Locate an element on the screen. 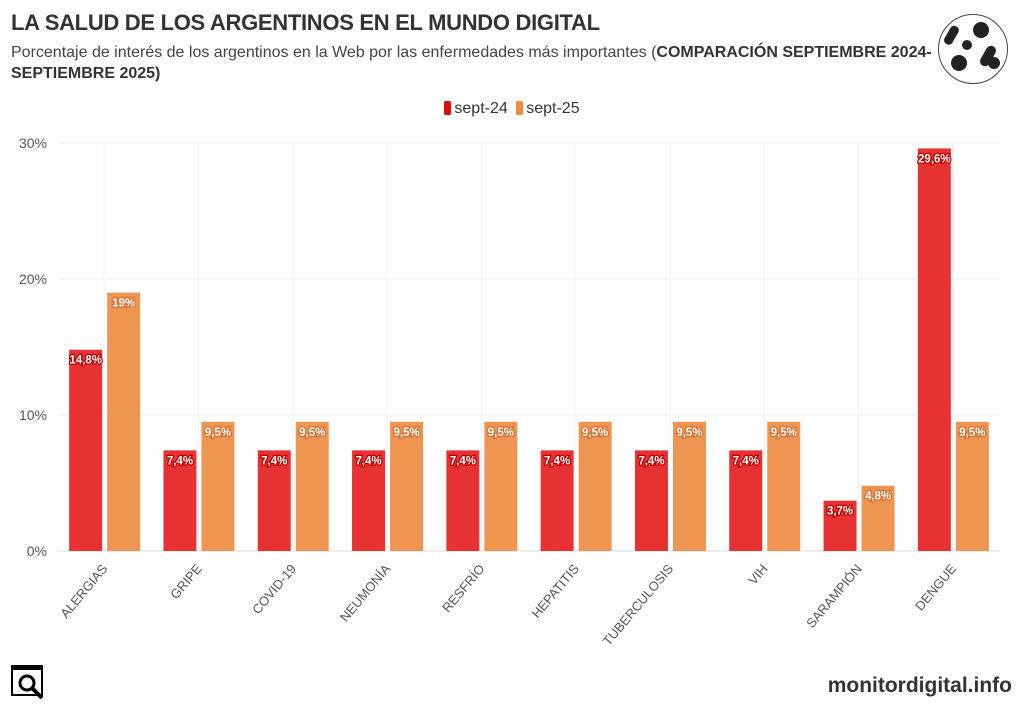 Image resolution: width=1024 pixels, height=720 pixels. legend-label: sept-24 is located at coordinates (481, 108).